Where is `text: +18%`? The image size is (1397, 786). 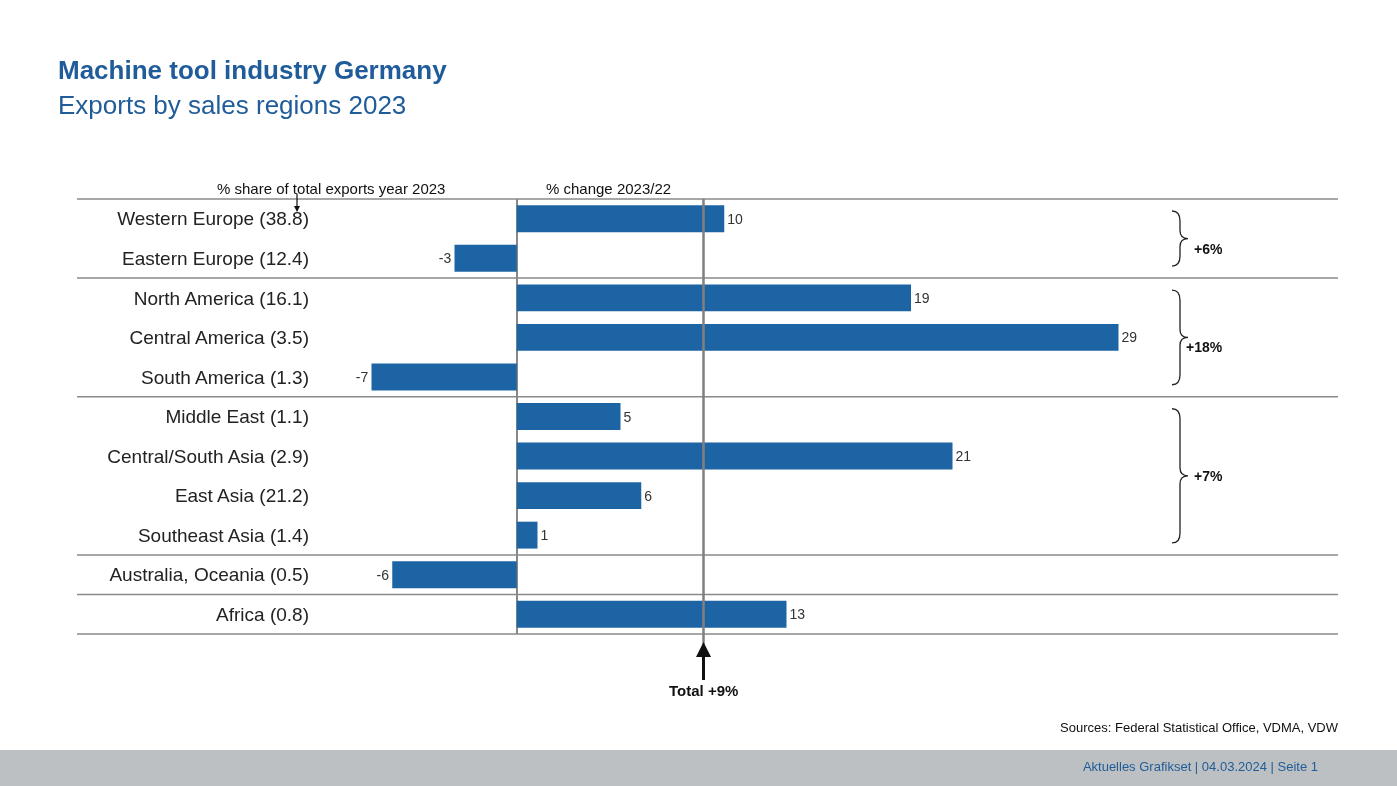 text: +18% is located at coordinates (1204, 347).